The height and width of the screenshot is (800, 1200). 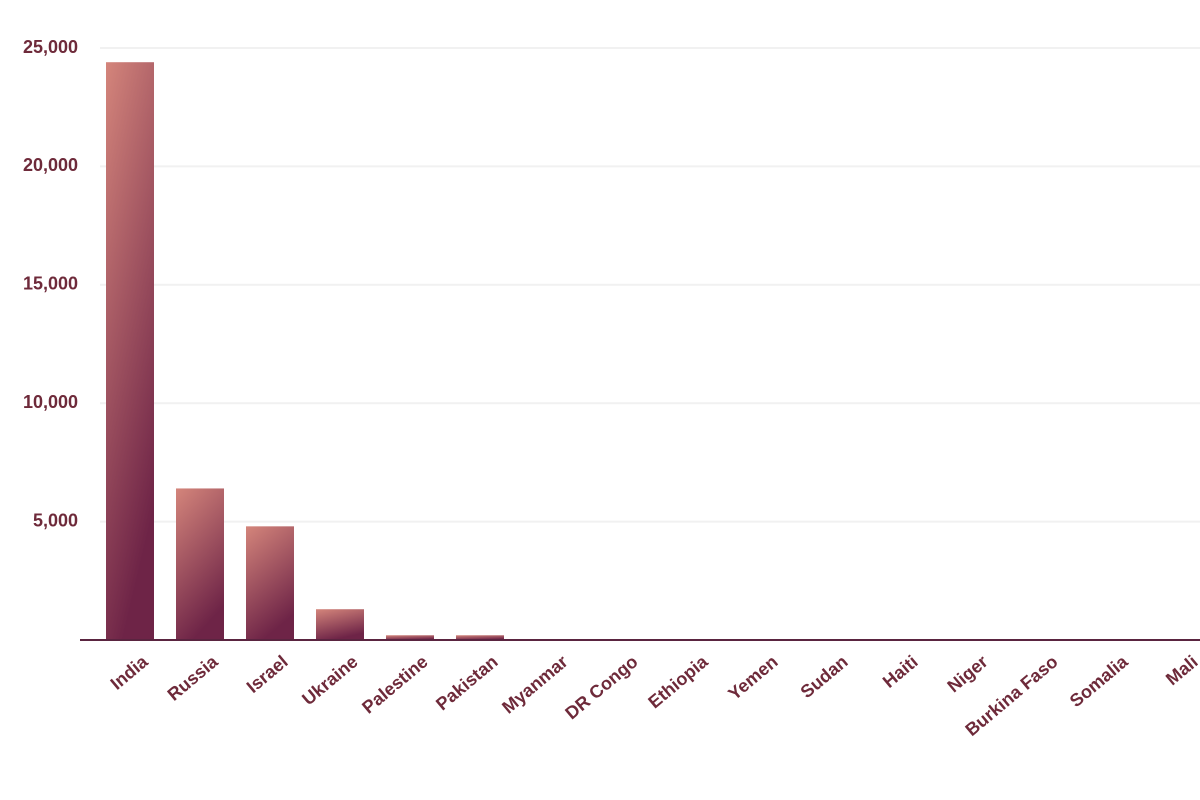 What do you see at coordinates (394, 684) in the screenshot?
I see `x-tick-label: Palestine` at bounding box center [394, 684].